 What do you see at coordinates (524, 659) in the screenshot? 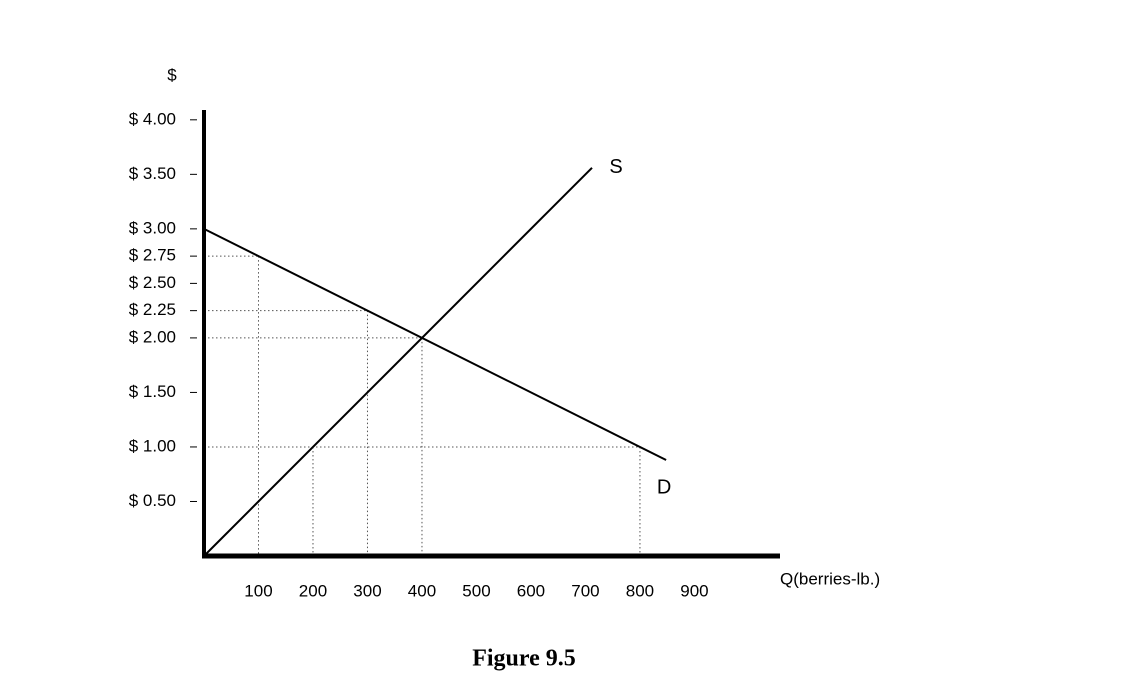
I see `figure-caption: Figure 9.5` at bounding box center [524, 659].